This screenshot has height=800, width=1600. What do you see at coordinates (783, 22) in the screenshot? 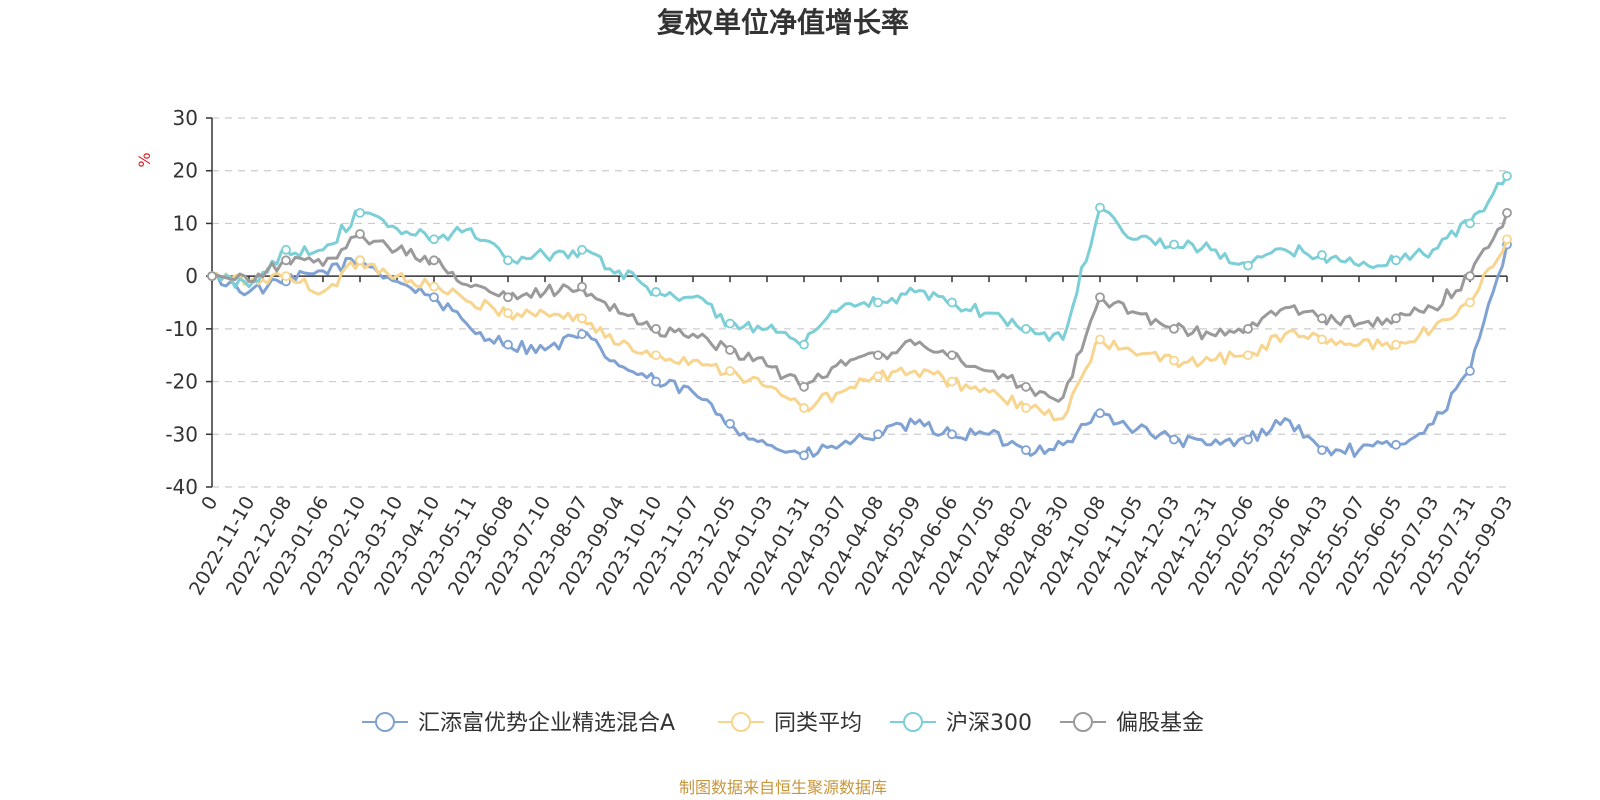
I see `chart-title: 复权单位净值增长率` at bounding box center [783, 22].